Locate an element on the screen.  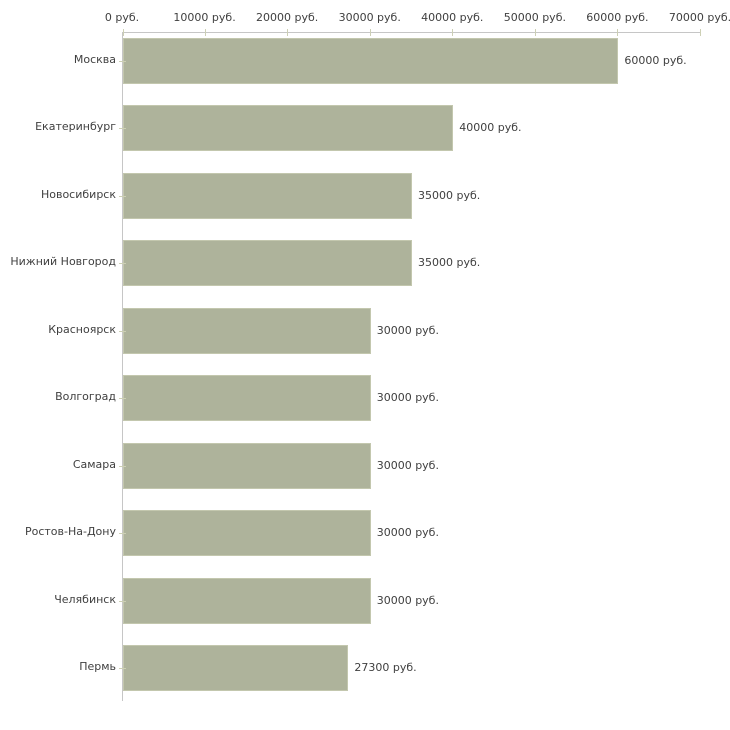
x-axis-tick-label: 70000 руб. is located at coordinates (699, 17).